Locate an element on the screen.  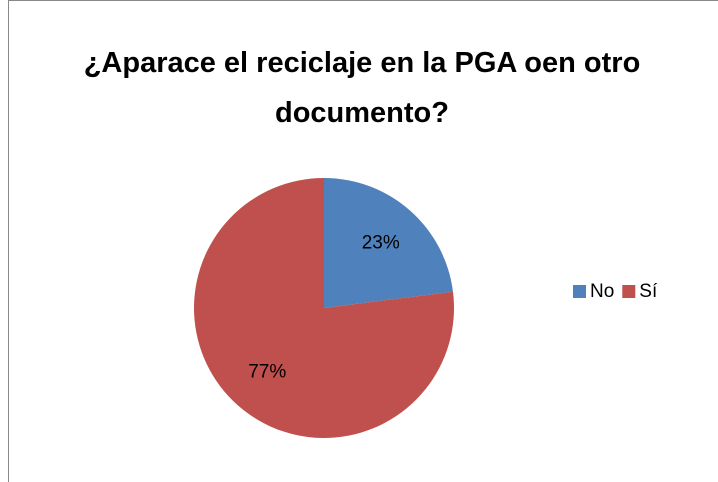
legend-label: No is located at coordinates (602, 291).